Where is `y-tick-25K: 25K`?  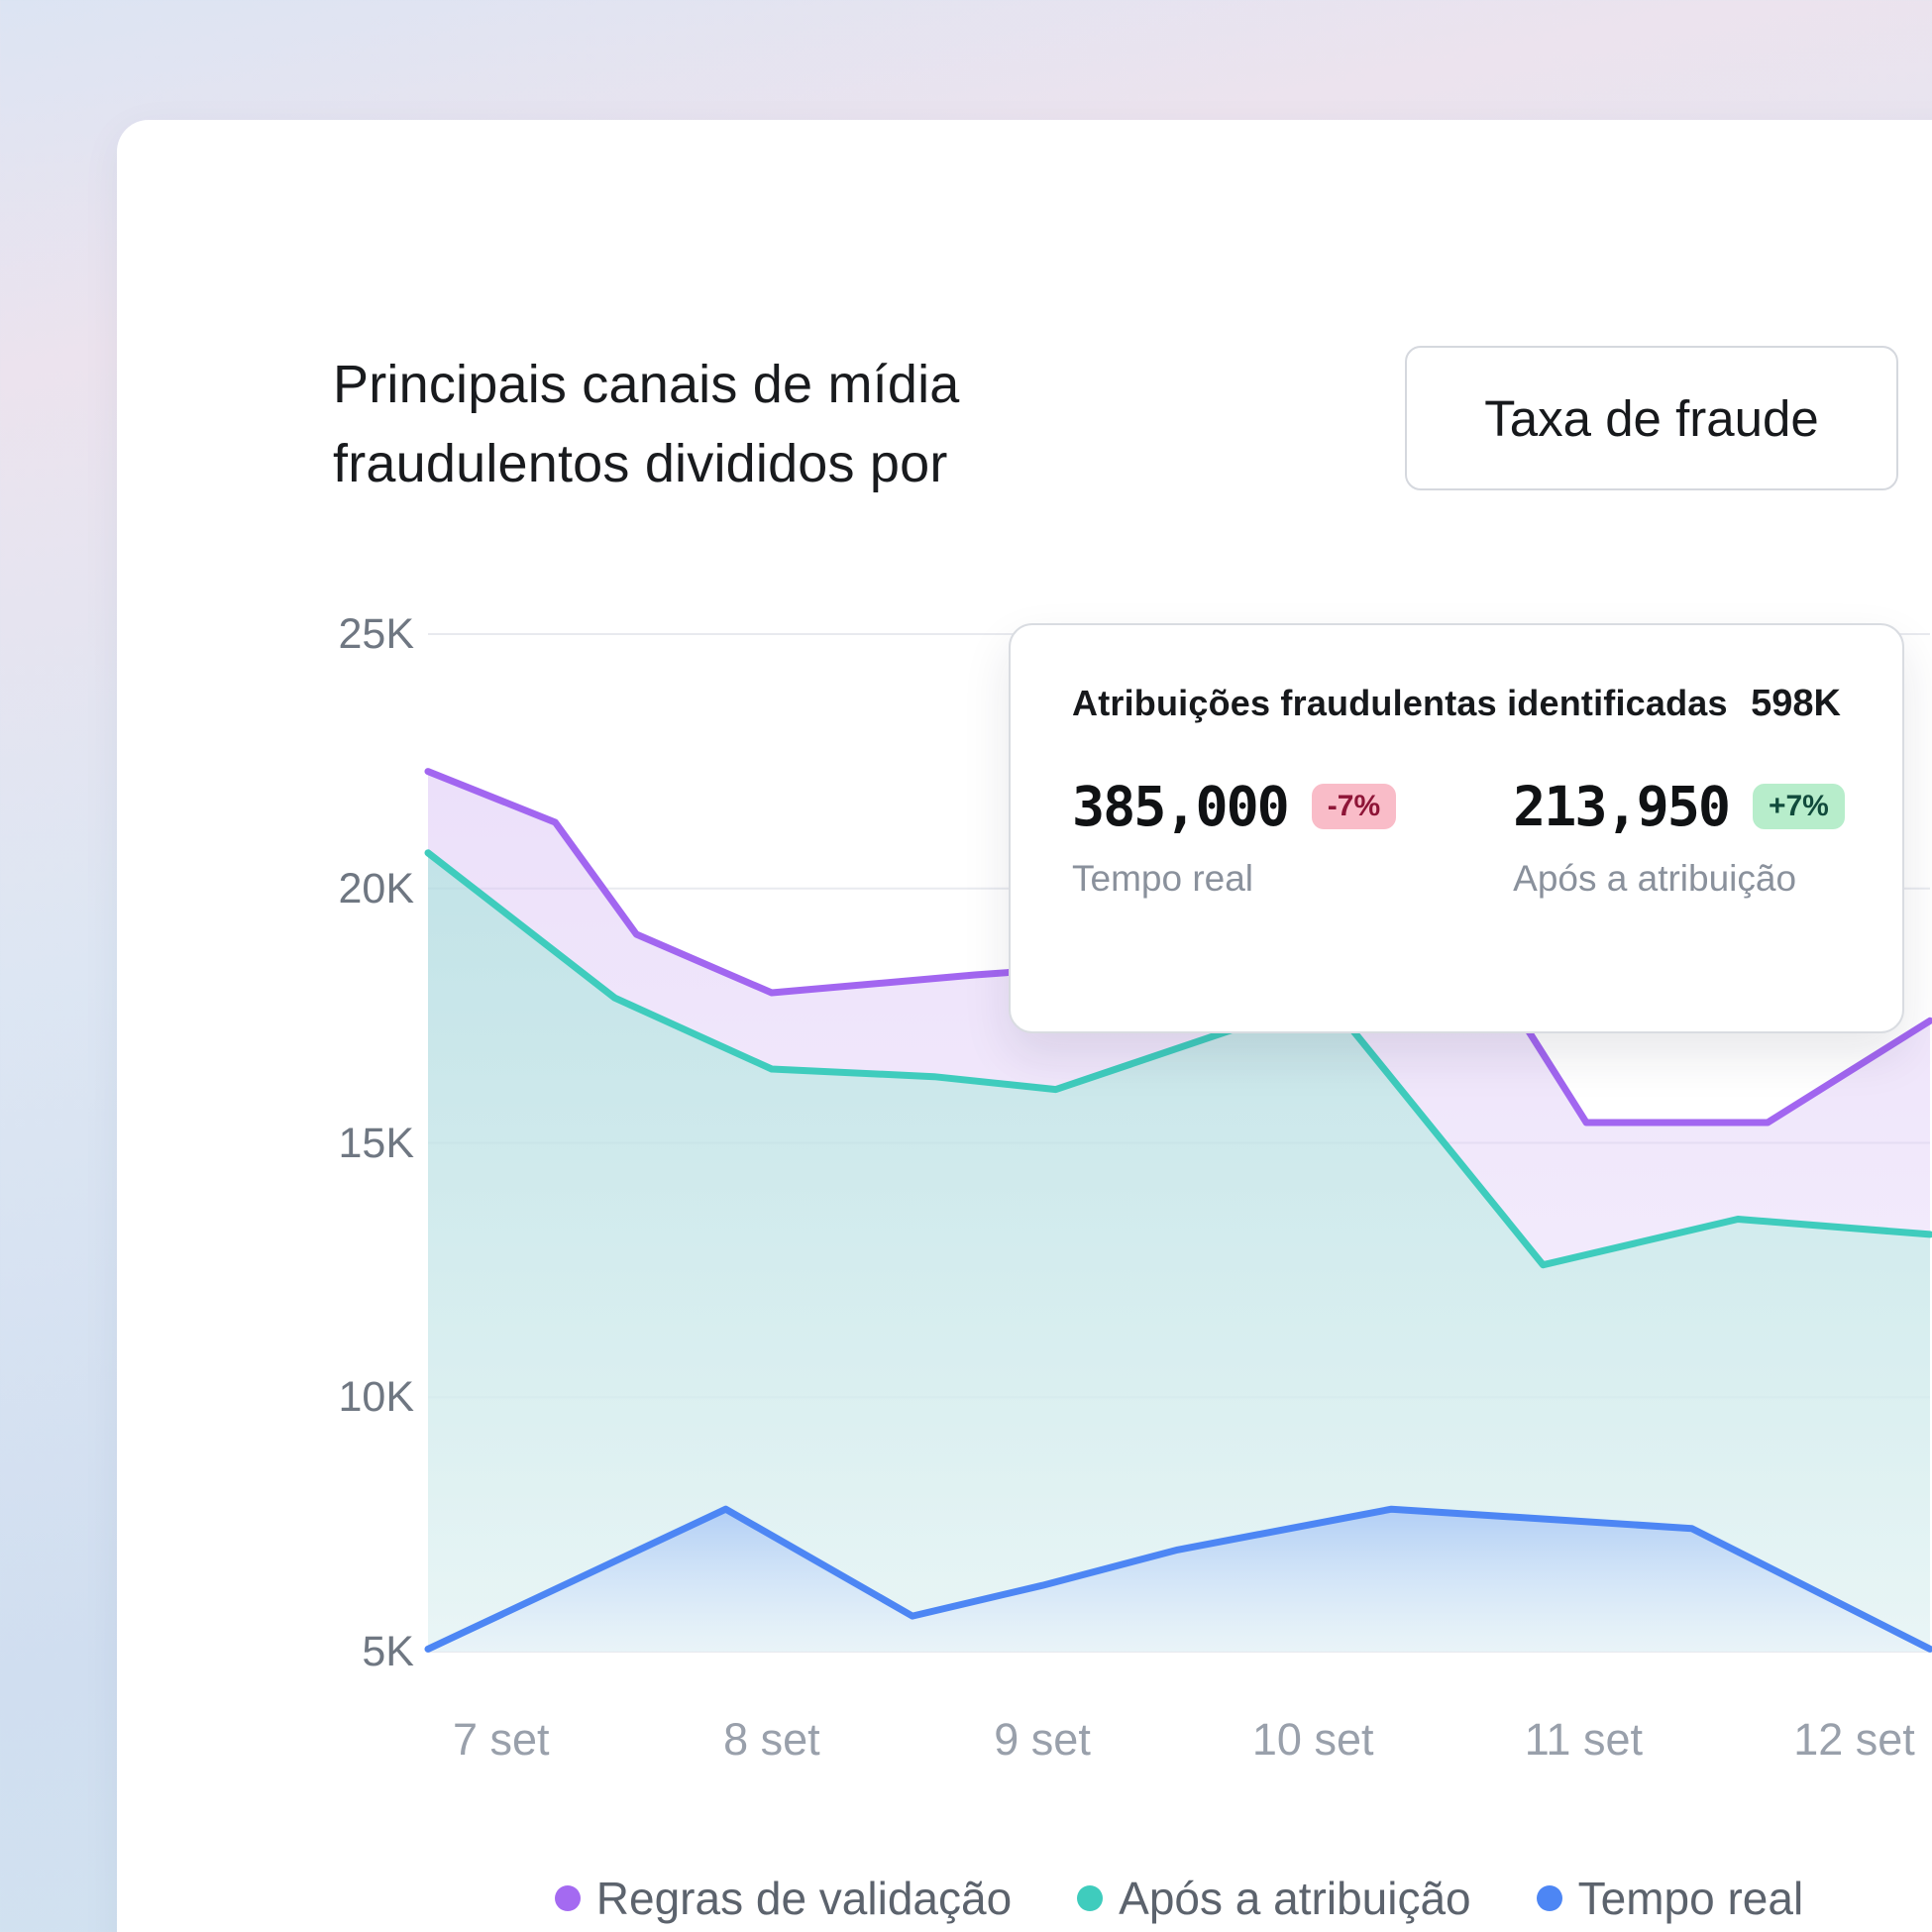 y-tick-25K: 25K is located at coordinates (376, 634).